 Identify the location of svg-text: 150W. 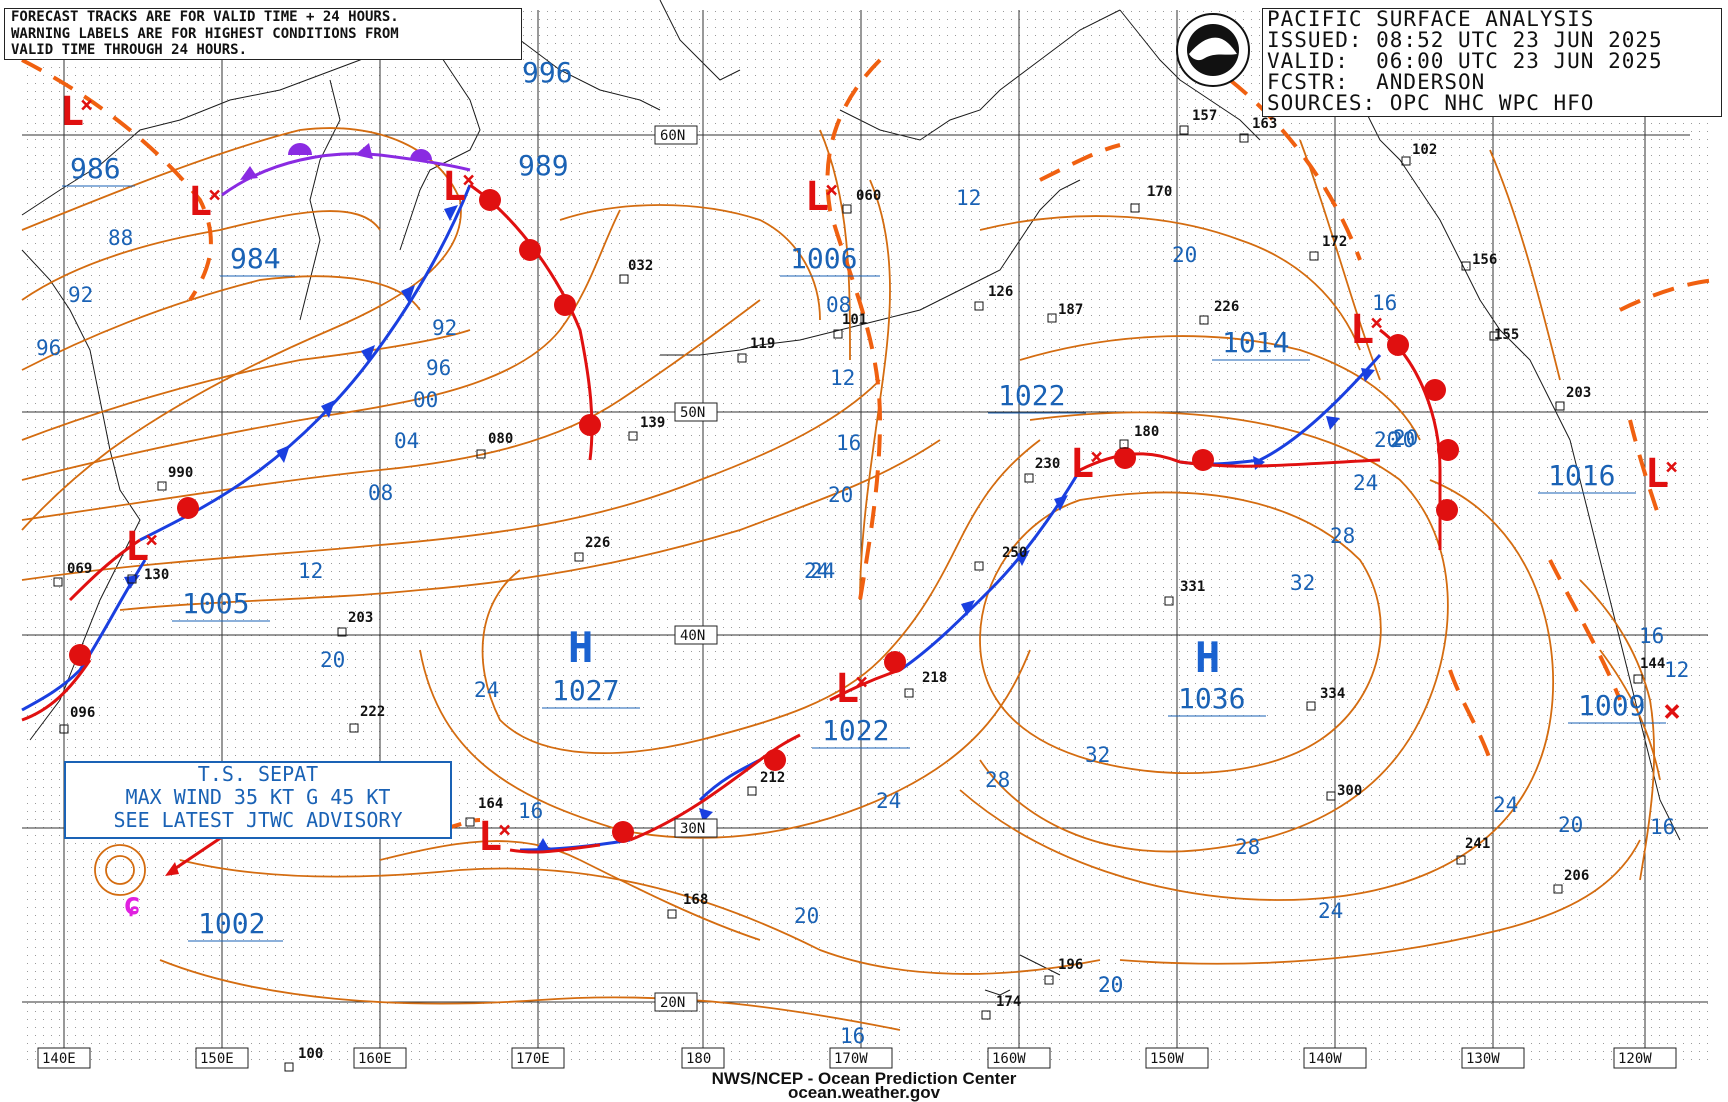
(1167, 1059).